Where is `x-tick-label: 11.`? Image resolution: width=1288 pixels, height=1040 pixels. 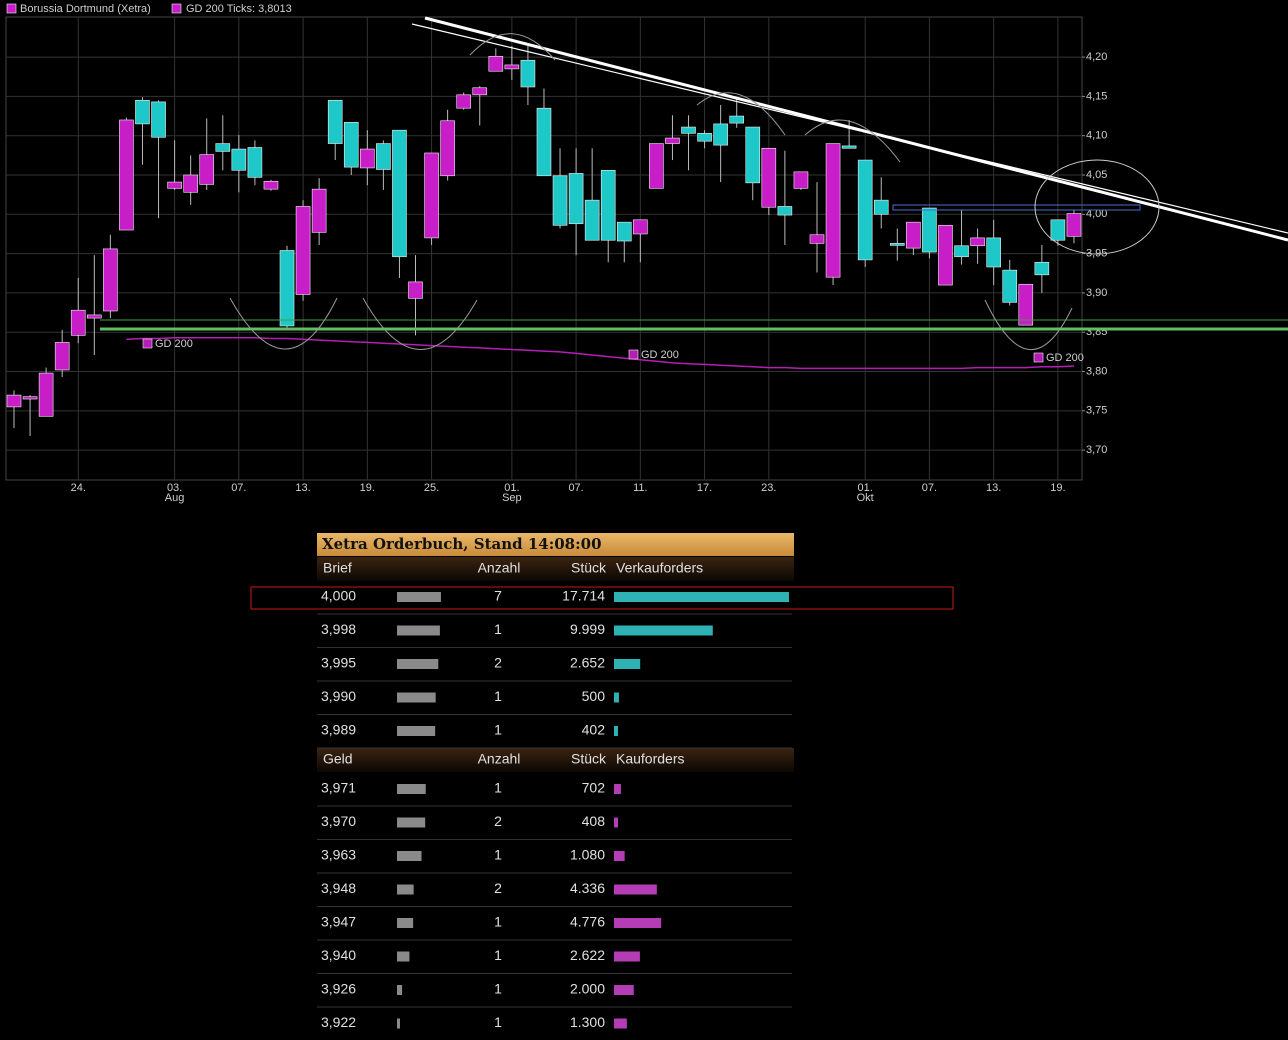
x-tick-label: 11. is located at coordinates (640, 488).